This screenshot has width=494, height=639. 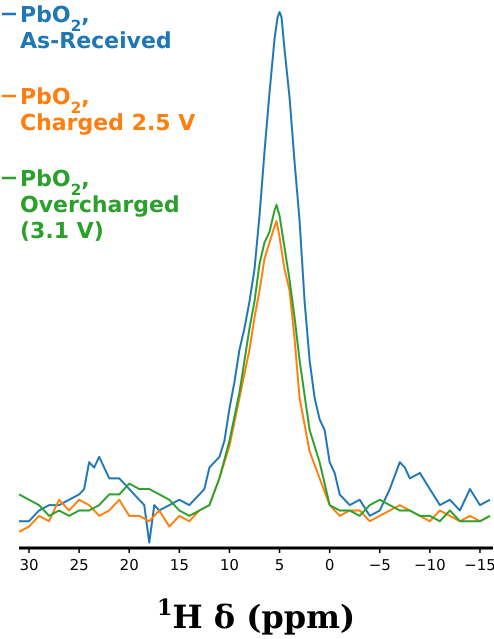 I want to click on x-axis-title: $^{1}$H δ (ppm), so click(x=256, y=615).